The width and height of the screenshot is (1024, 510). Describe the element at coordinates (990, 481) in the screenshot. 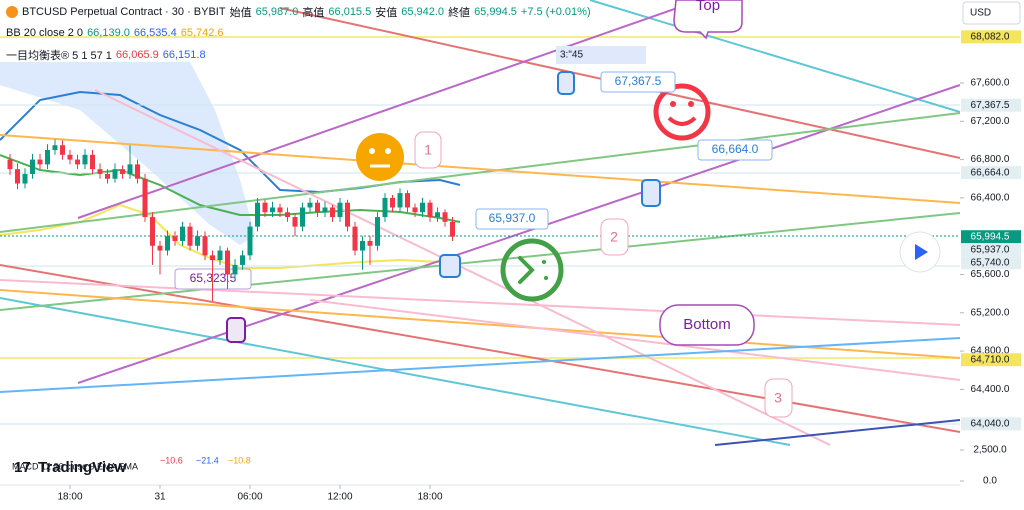

I see `y2-tick-label: 0.0` at that location.